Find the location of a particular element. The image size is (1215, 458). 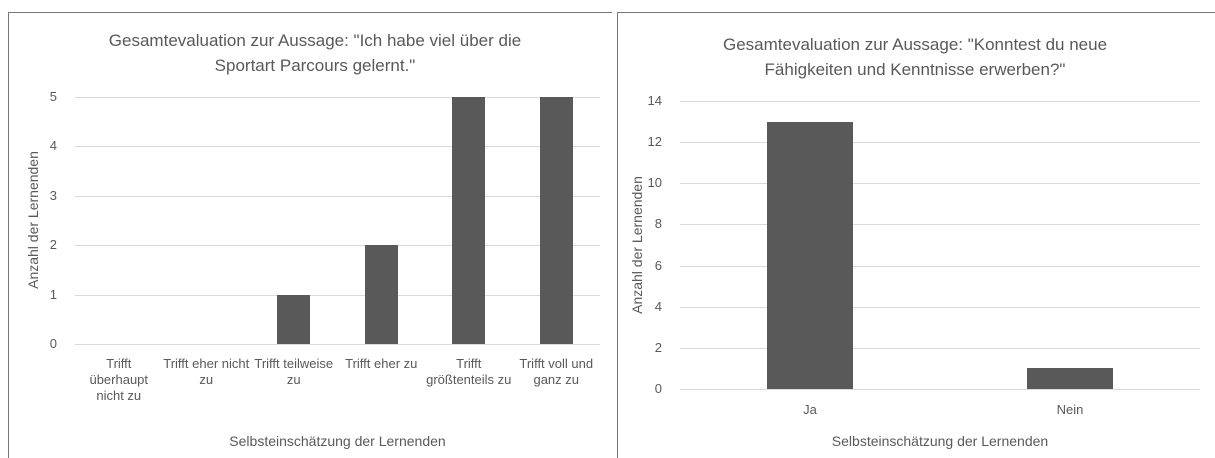

x-tick-label: Ja is located at coordinates (810, 409).